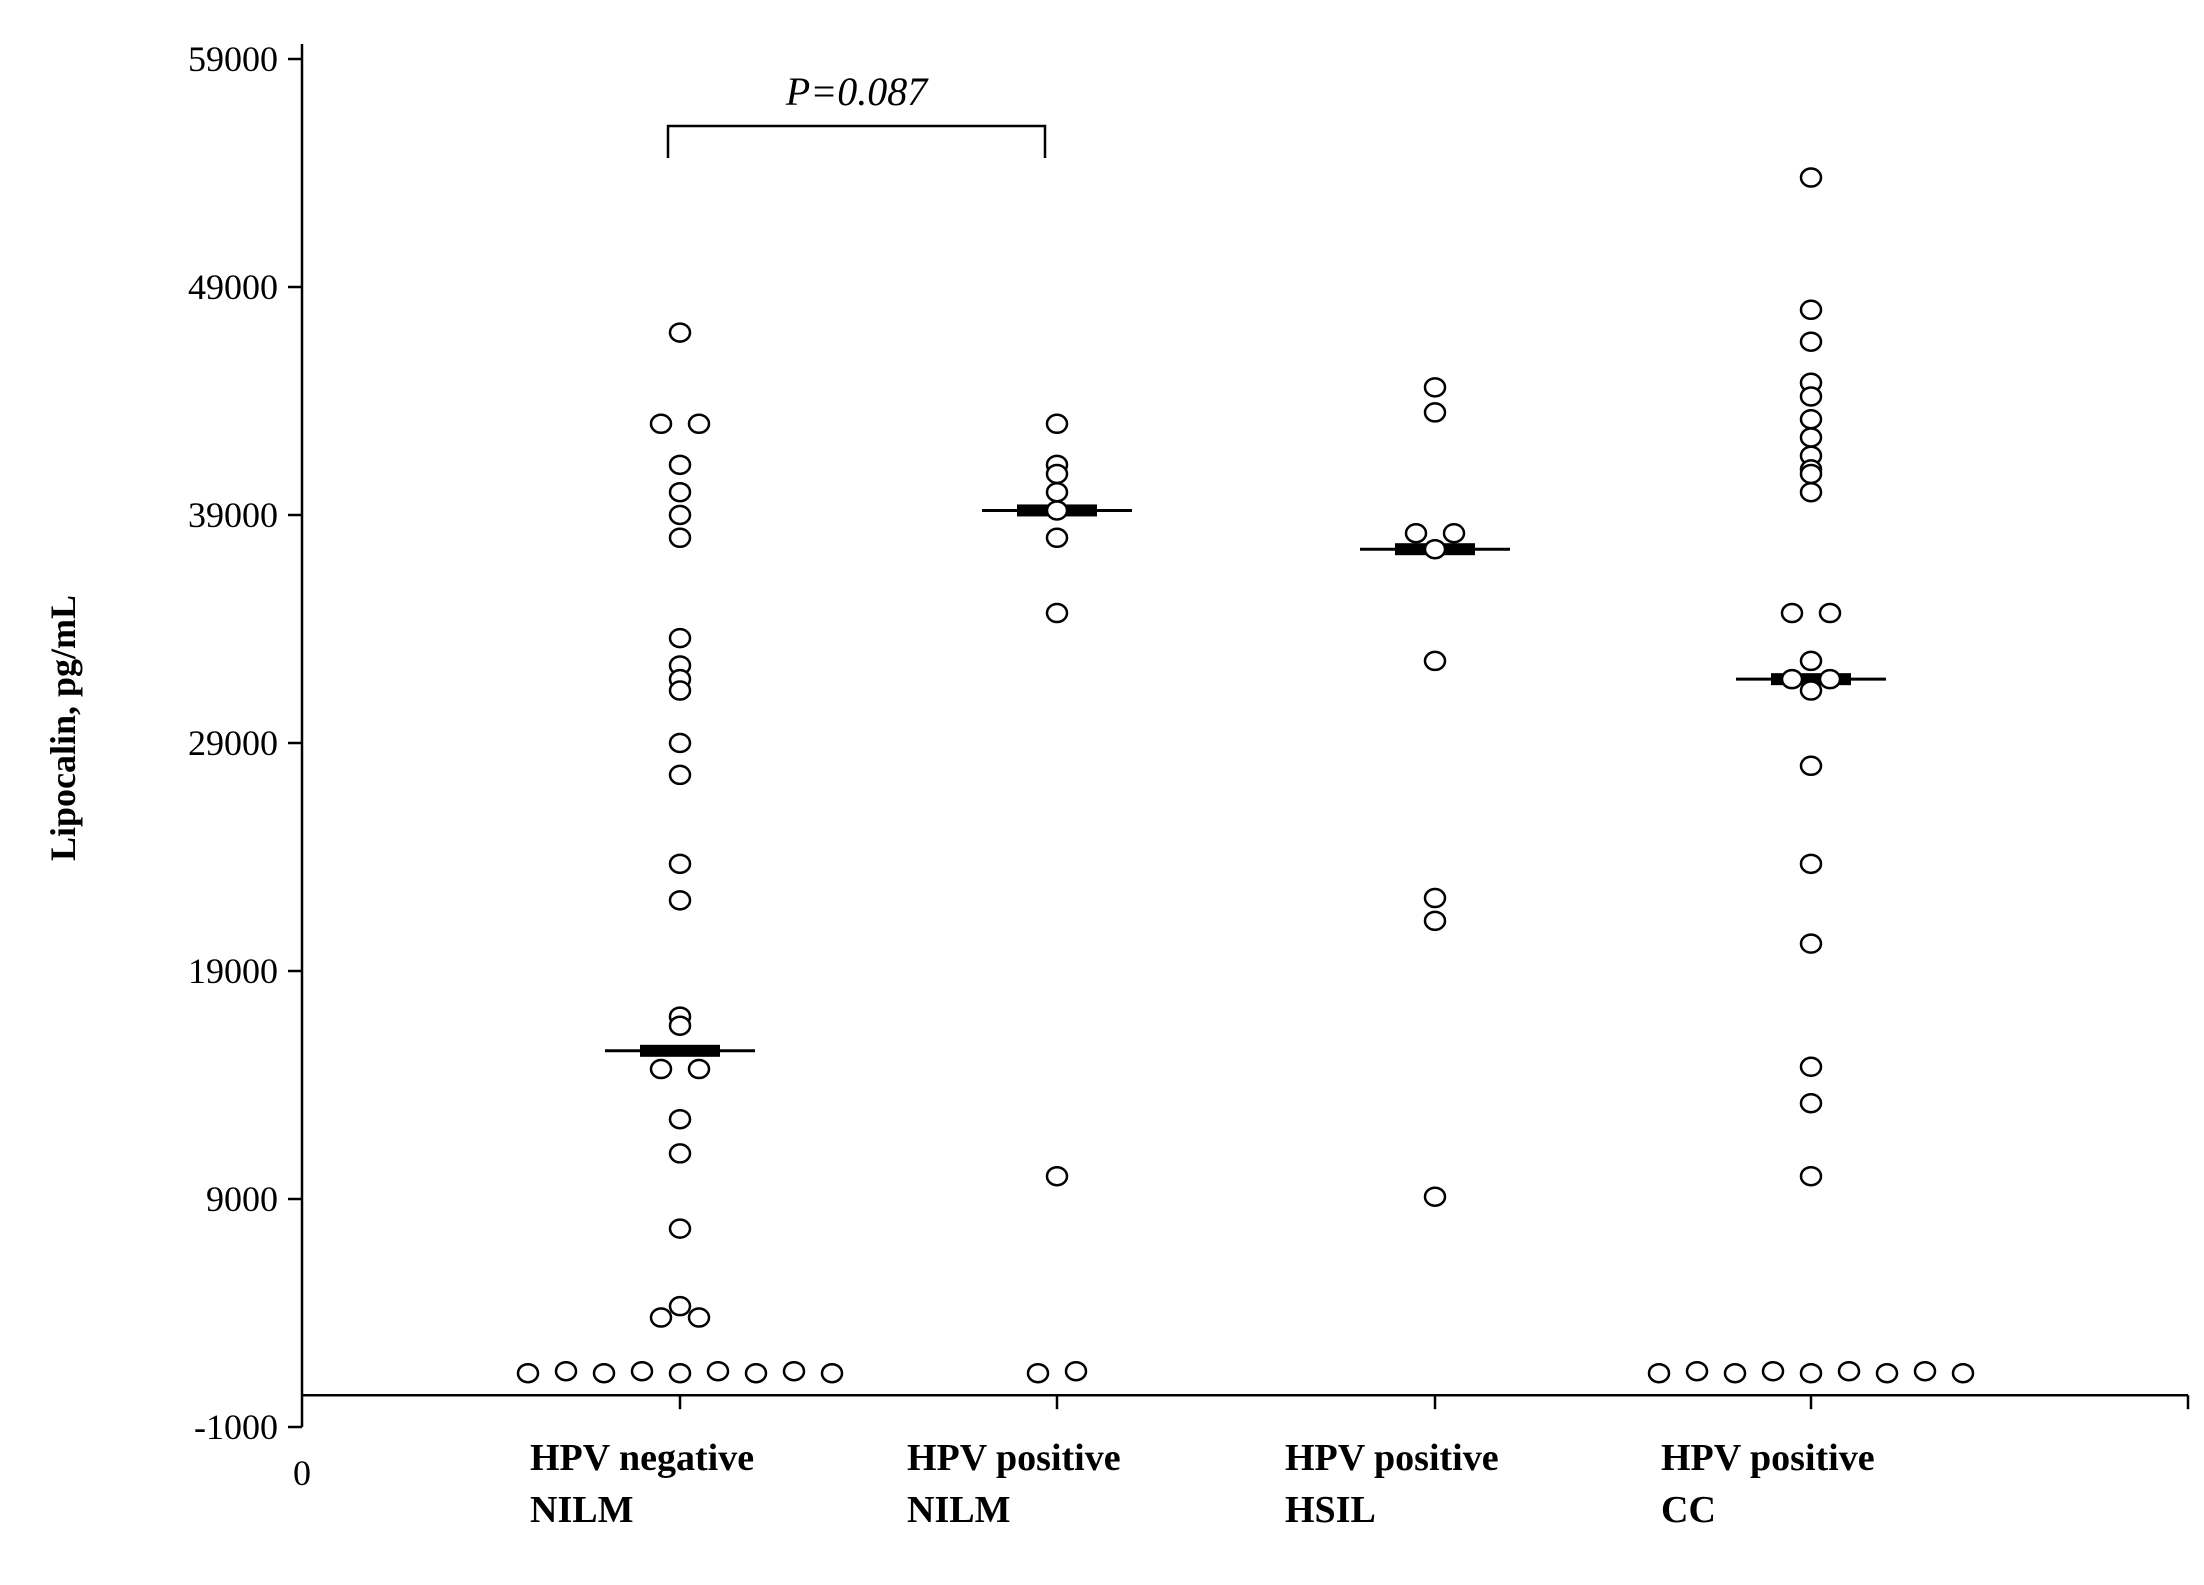  Describe the element at coordinates (680, 1050) in the screenshot. I see `median-bar` at that location.